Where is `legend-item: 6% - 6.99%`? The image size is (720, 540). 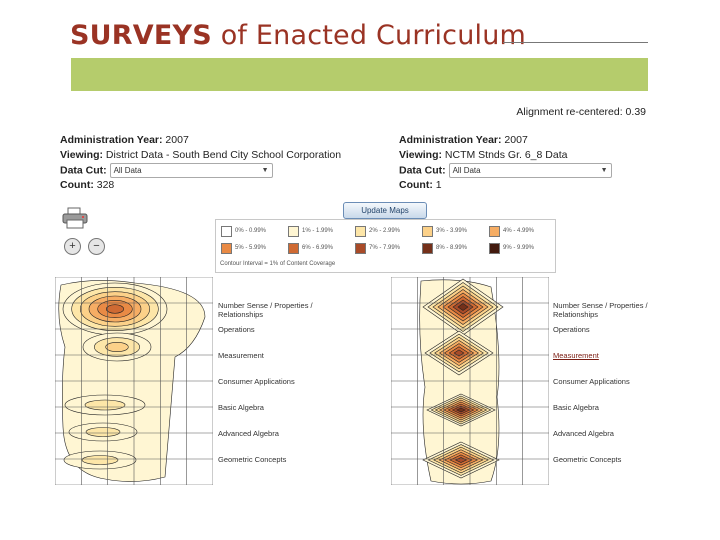 legend-item: 6% - 6.99% is located at coordinates (320, 248).